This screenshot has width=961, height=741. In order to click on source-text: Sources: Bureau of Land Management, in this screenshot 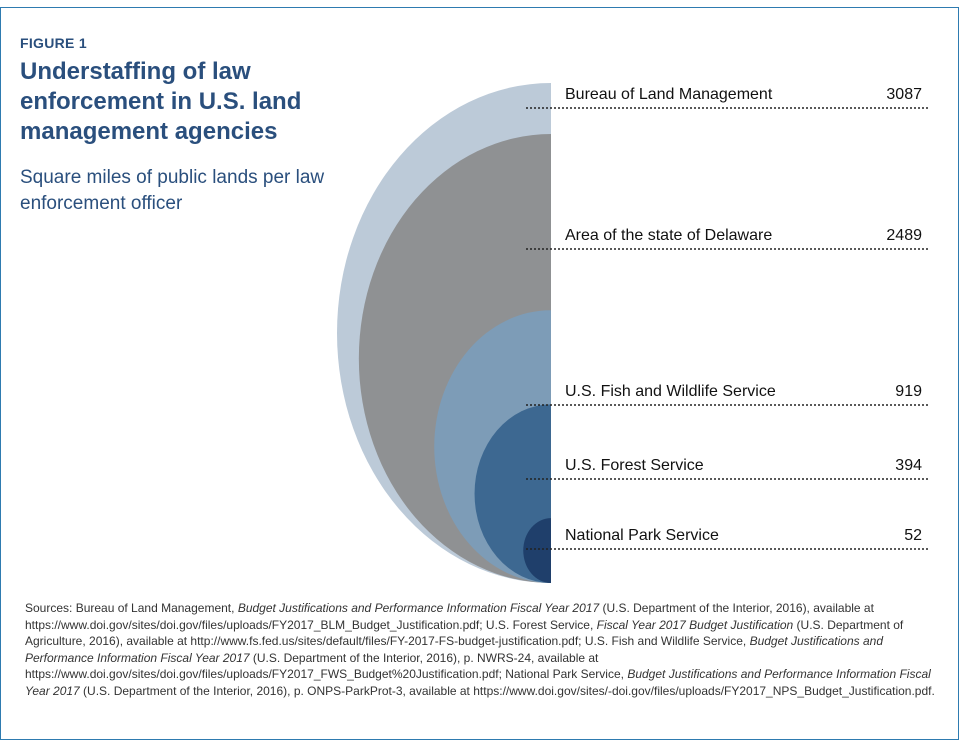, I will do `click(131, 608)`.